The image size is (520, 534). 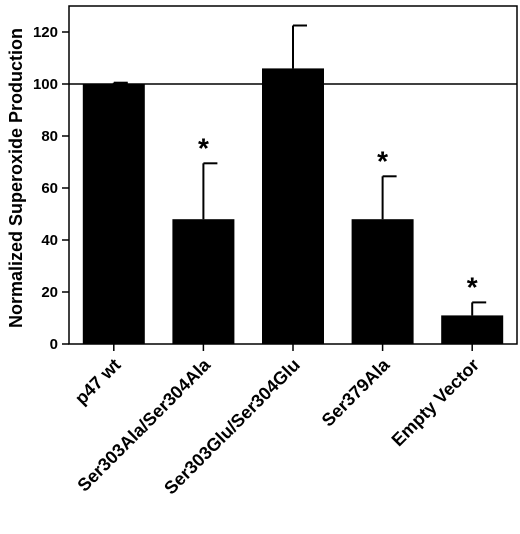 I want to click on y-tick-label: 80, so click(x=49, y=136).